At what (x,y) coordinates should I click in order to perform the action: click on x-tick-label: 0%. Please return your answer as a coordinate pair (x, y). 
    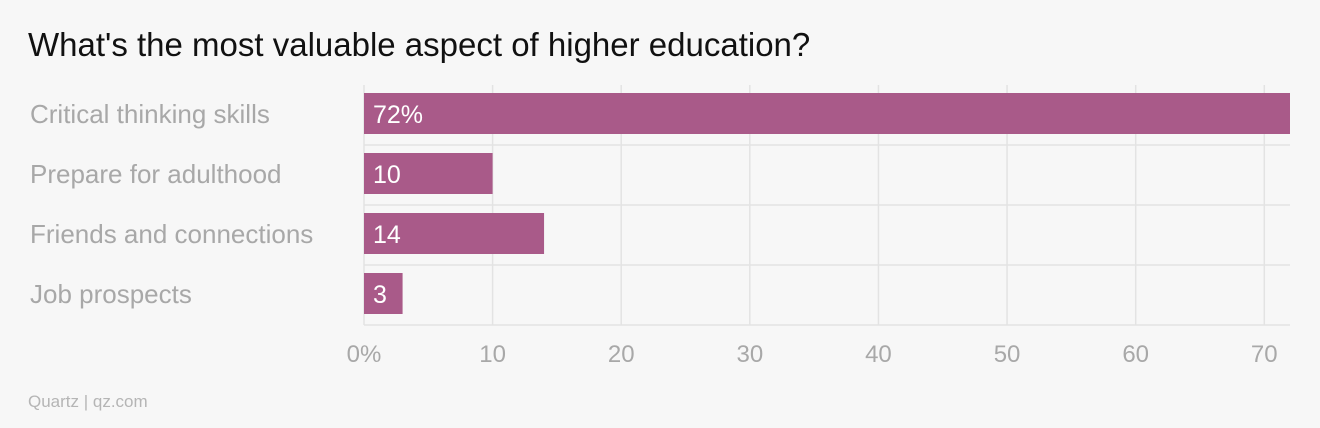
    Looking at the image, I should click on (364, 354).